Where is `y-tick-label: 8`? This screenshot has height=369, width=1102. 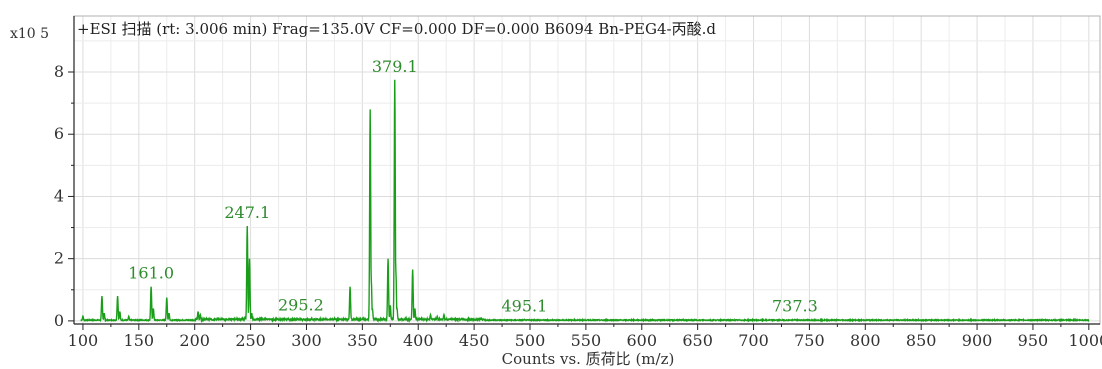
y-tick-label: 8 is located at coordinates (59, 71).